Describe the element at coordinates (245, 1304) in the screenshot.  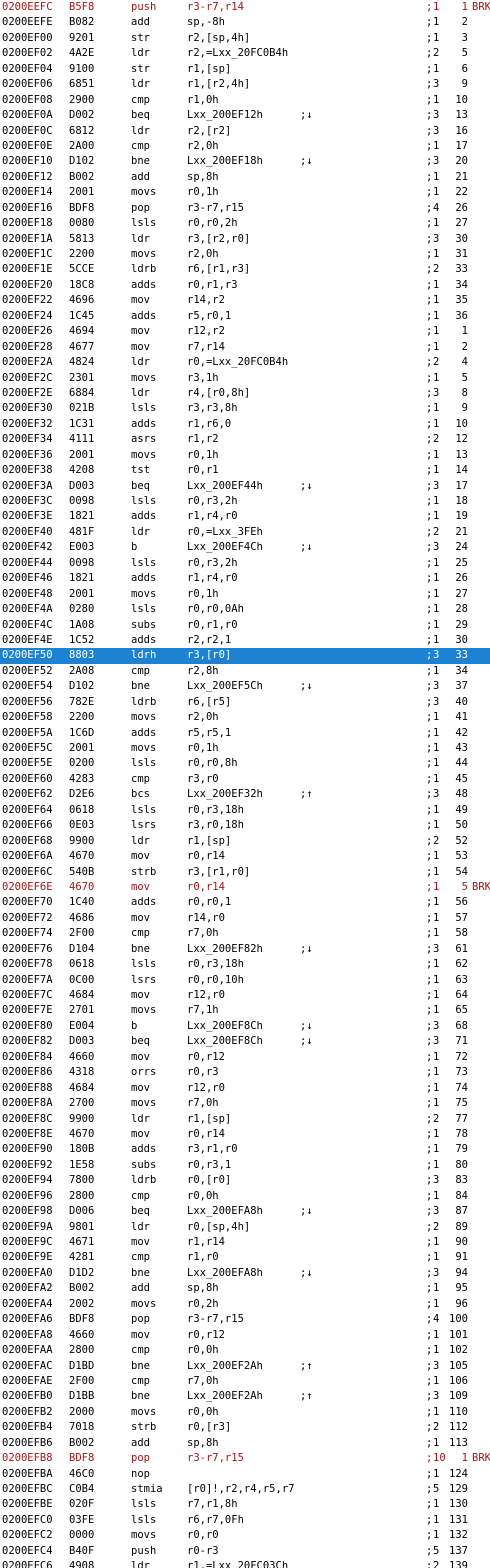
I see `instruction-row: 0200EFA4 2002 movs r0,2h; 1 96` at that location.